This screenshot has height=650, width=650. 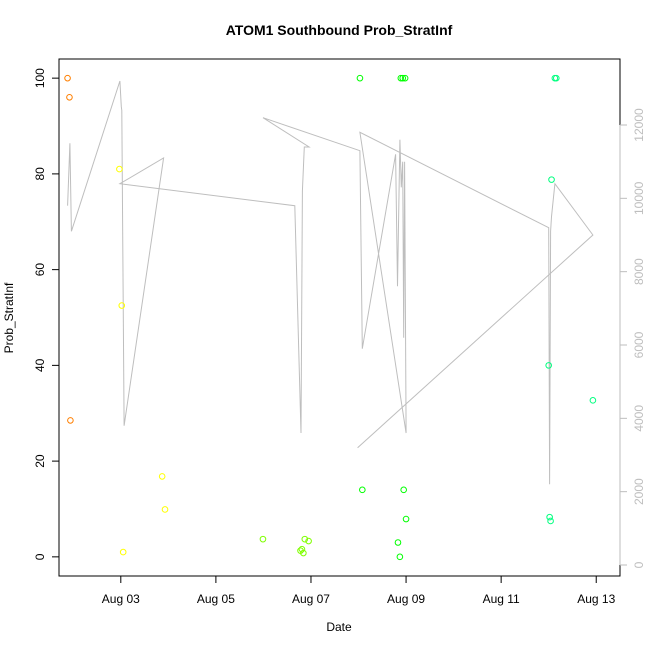 I want to click on right-y-tick-label: 2000, so click(x=639, y=491).